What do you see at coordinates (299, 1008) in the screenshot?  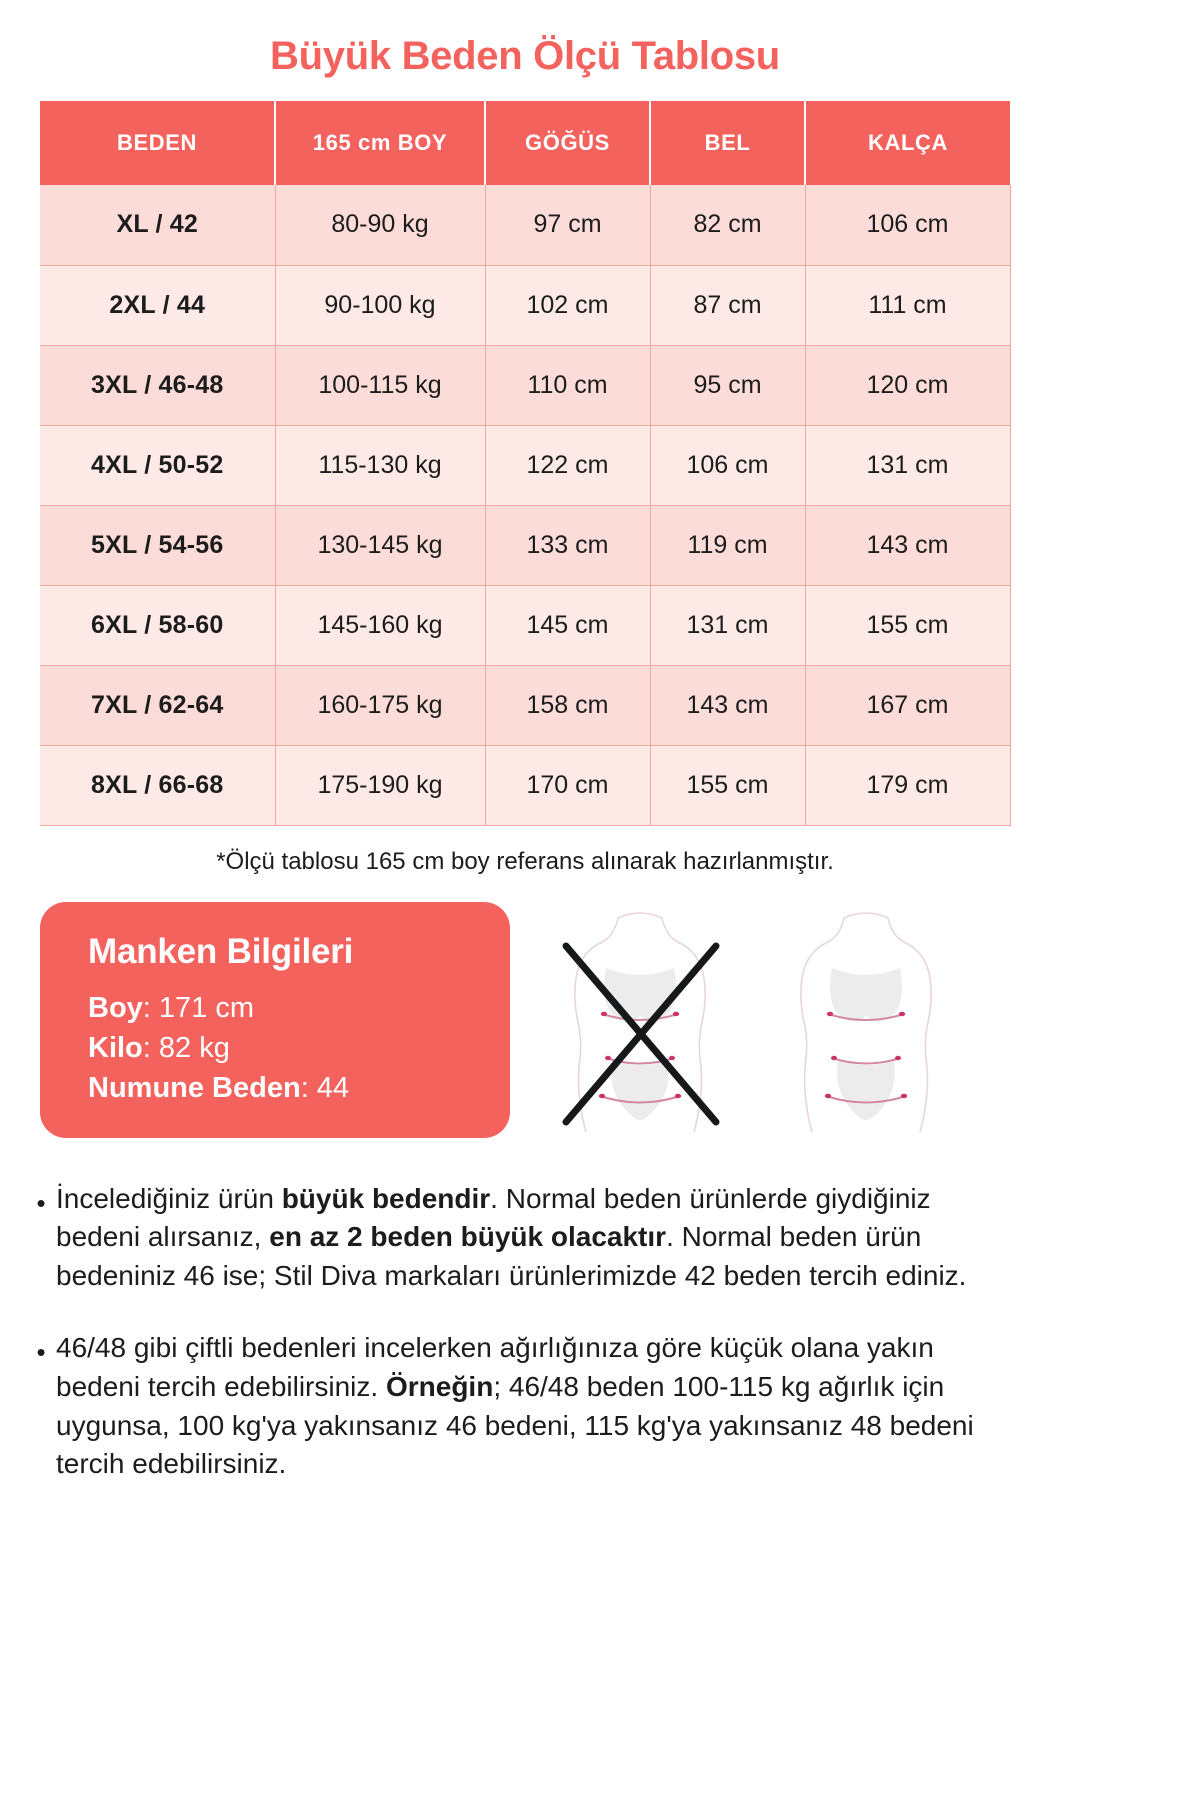 I see `model-height-line: Boy: 171 cm` at bounding box center [299, 1008].